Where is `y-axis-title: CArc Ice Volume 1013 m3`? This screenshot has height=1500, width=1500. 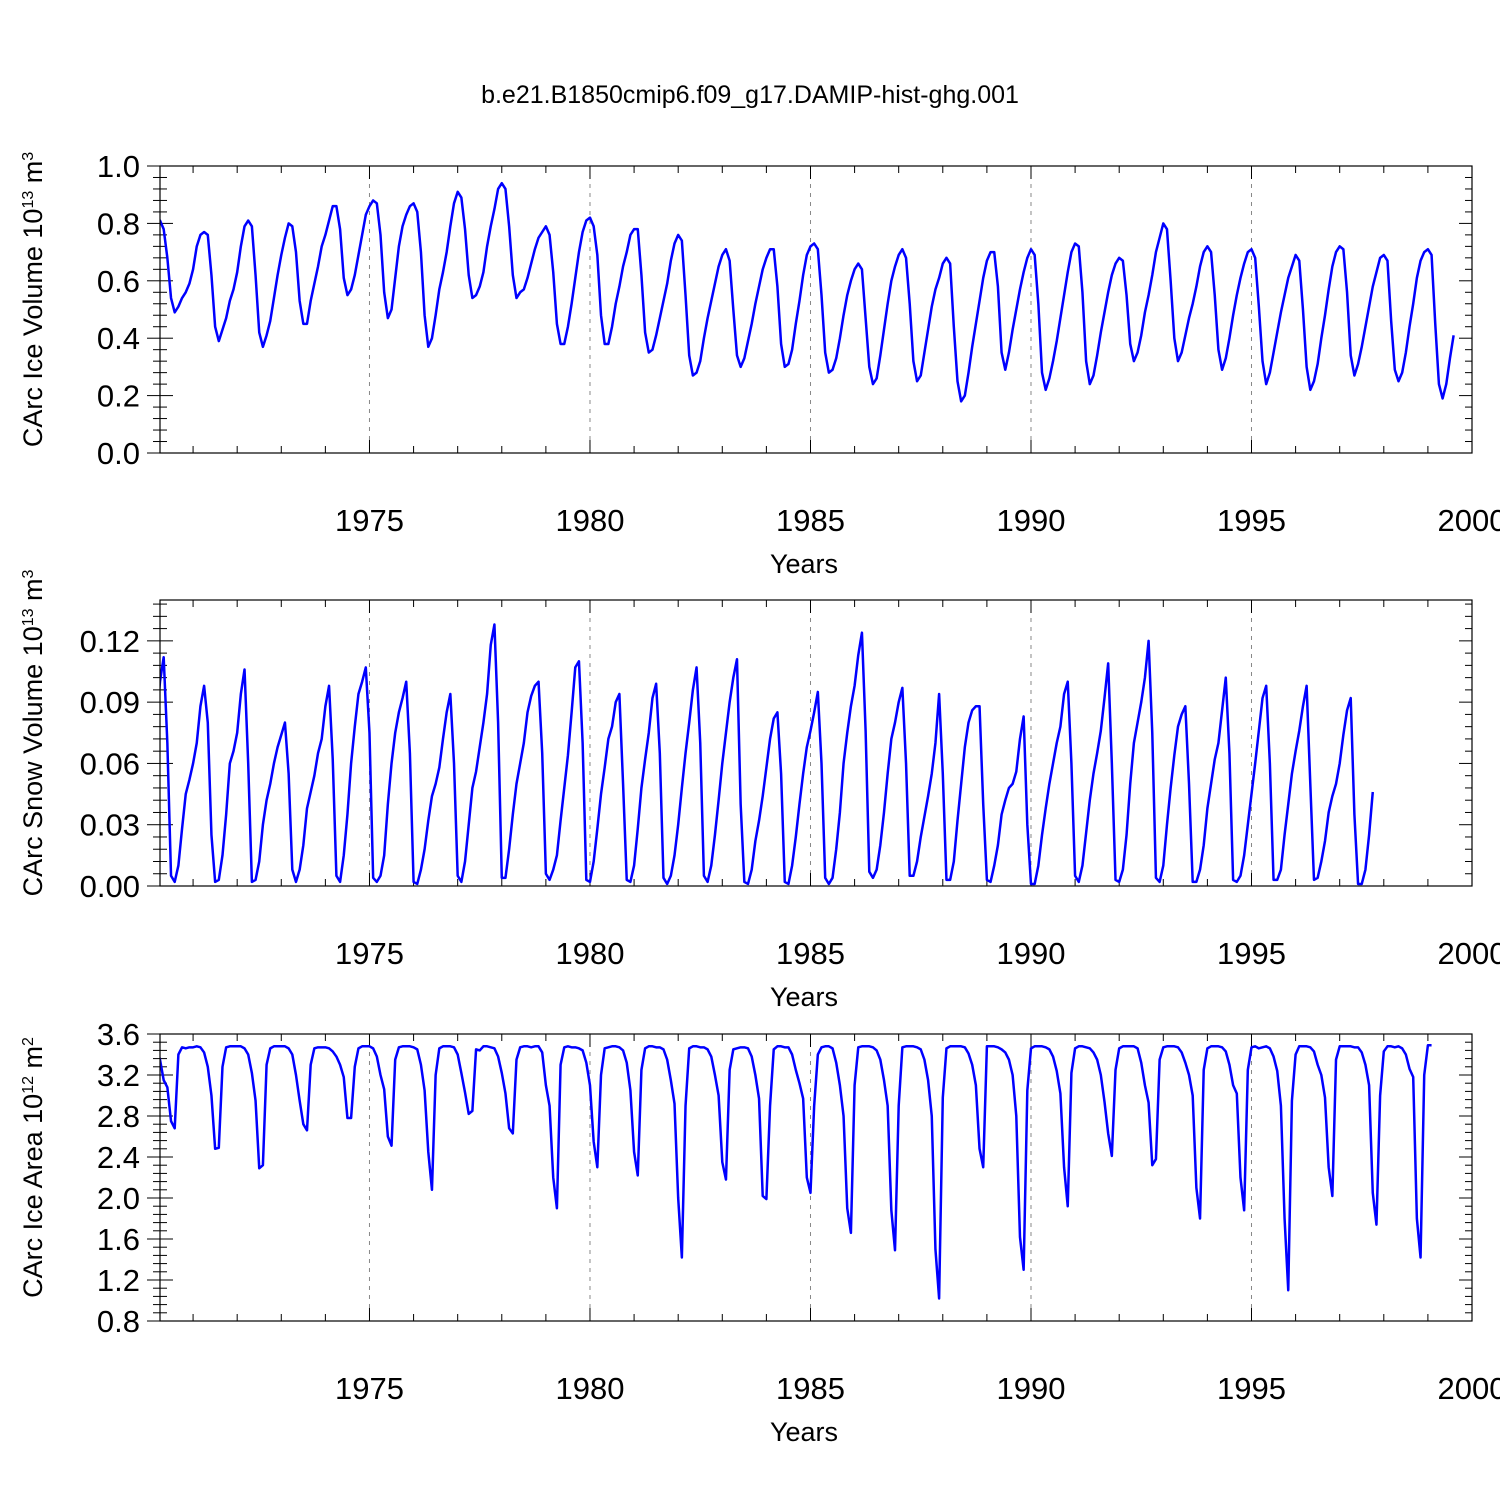
y-axis-title: CArc Ice Volume 1013 m3 is located at coordinates (33, 299).